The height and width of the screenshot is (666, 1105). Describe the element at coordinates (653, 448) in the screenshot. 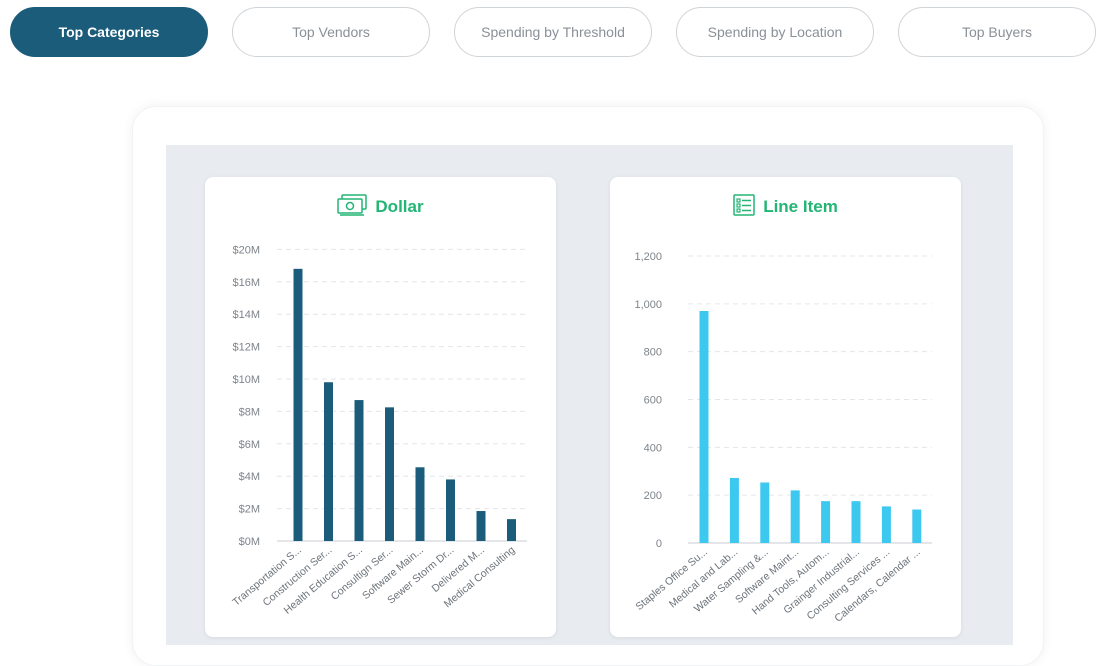

I see `y-tick-label: 400` at that location.